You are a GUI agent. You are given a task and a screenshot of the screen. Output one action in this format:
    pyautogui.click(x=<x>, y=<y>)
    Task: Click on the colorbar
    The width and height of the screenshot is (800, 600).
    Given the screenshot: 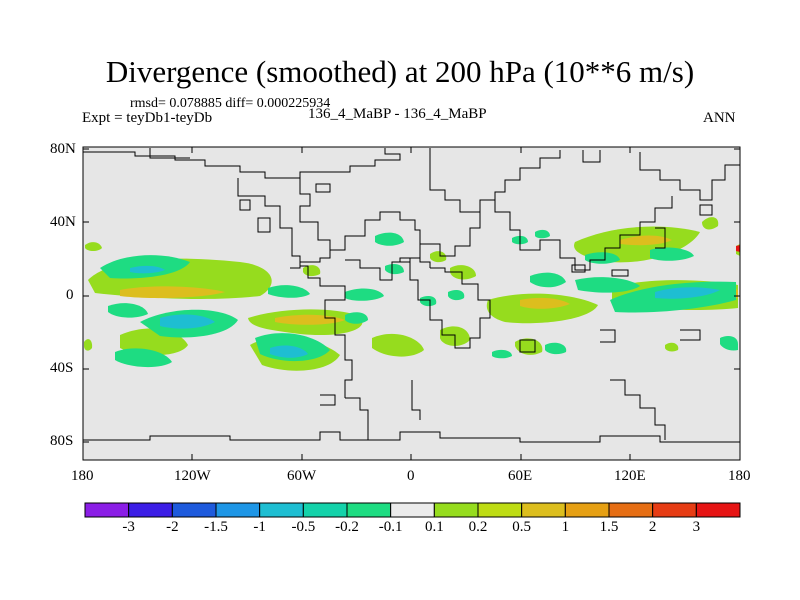 What is the action you would take?
    pyautogui.click(x=412, y=510)
    